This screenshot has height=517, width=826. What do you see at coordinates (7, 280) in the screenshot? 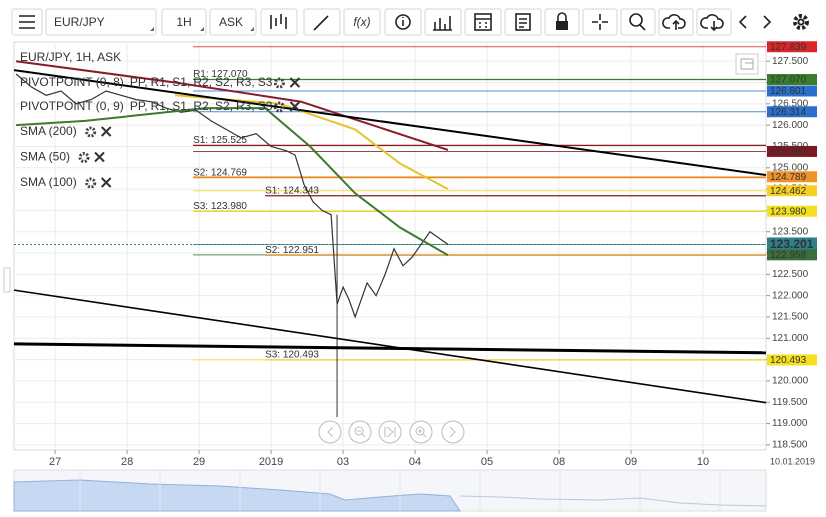
I see `side-handle` at bounding box center [7, 280].